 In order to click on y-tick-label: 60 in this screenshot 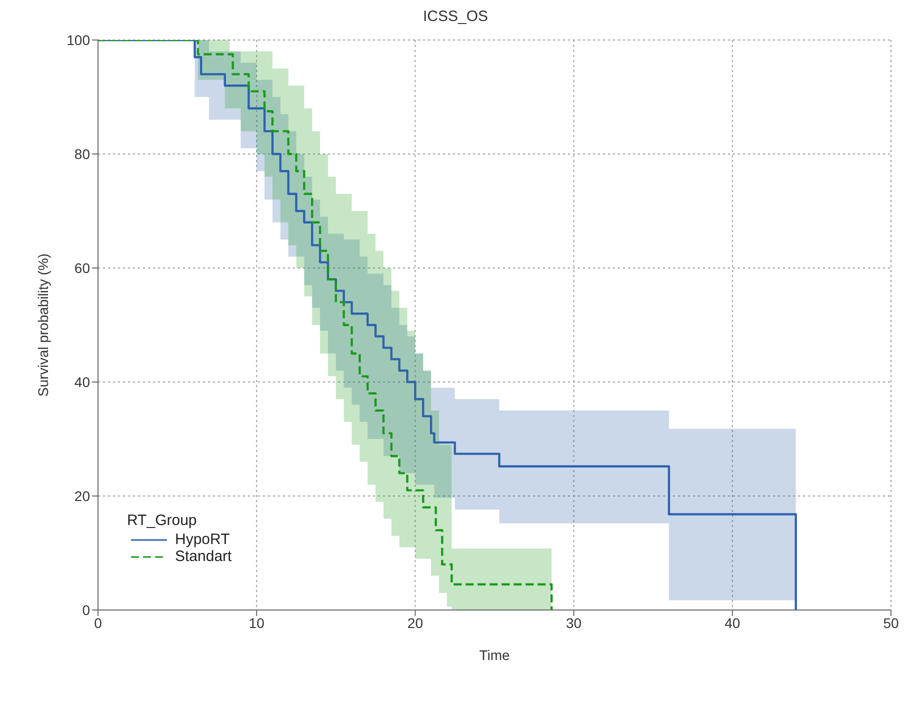, I will do `click(82, 268)`.